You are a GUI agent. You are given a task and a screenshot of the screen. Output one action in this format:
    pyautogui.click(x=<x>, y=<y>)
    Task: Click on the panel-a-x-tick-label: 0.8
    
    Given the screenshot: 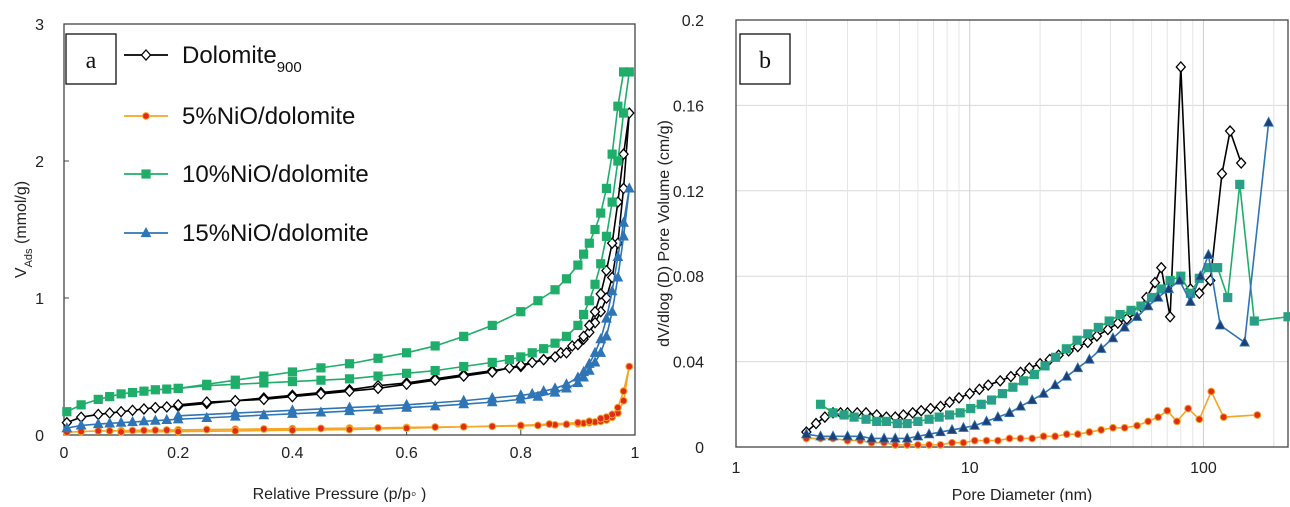 What is the action you would take?
    pyautogui.click(x=521, y=453)
    